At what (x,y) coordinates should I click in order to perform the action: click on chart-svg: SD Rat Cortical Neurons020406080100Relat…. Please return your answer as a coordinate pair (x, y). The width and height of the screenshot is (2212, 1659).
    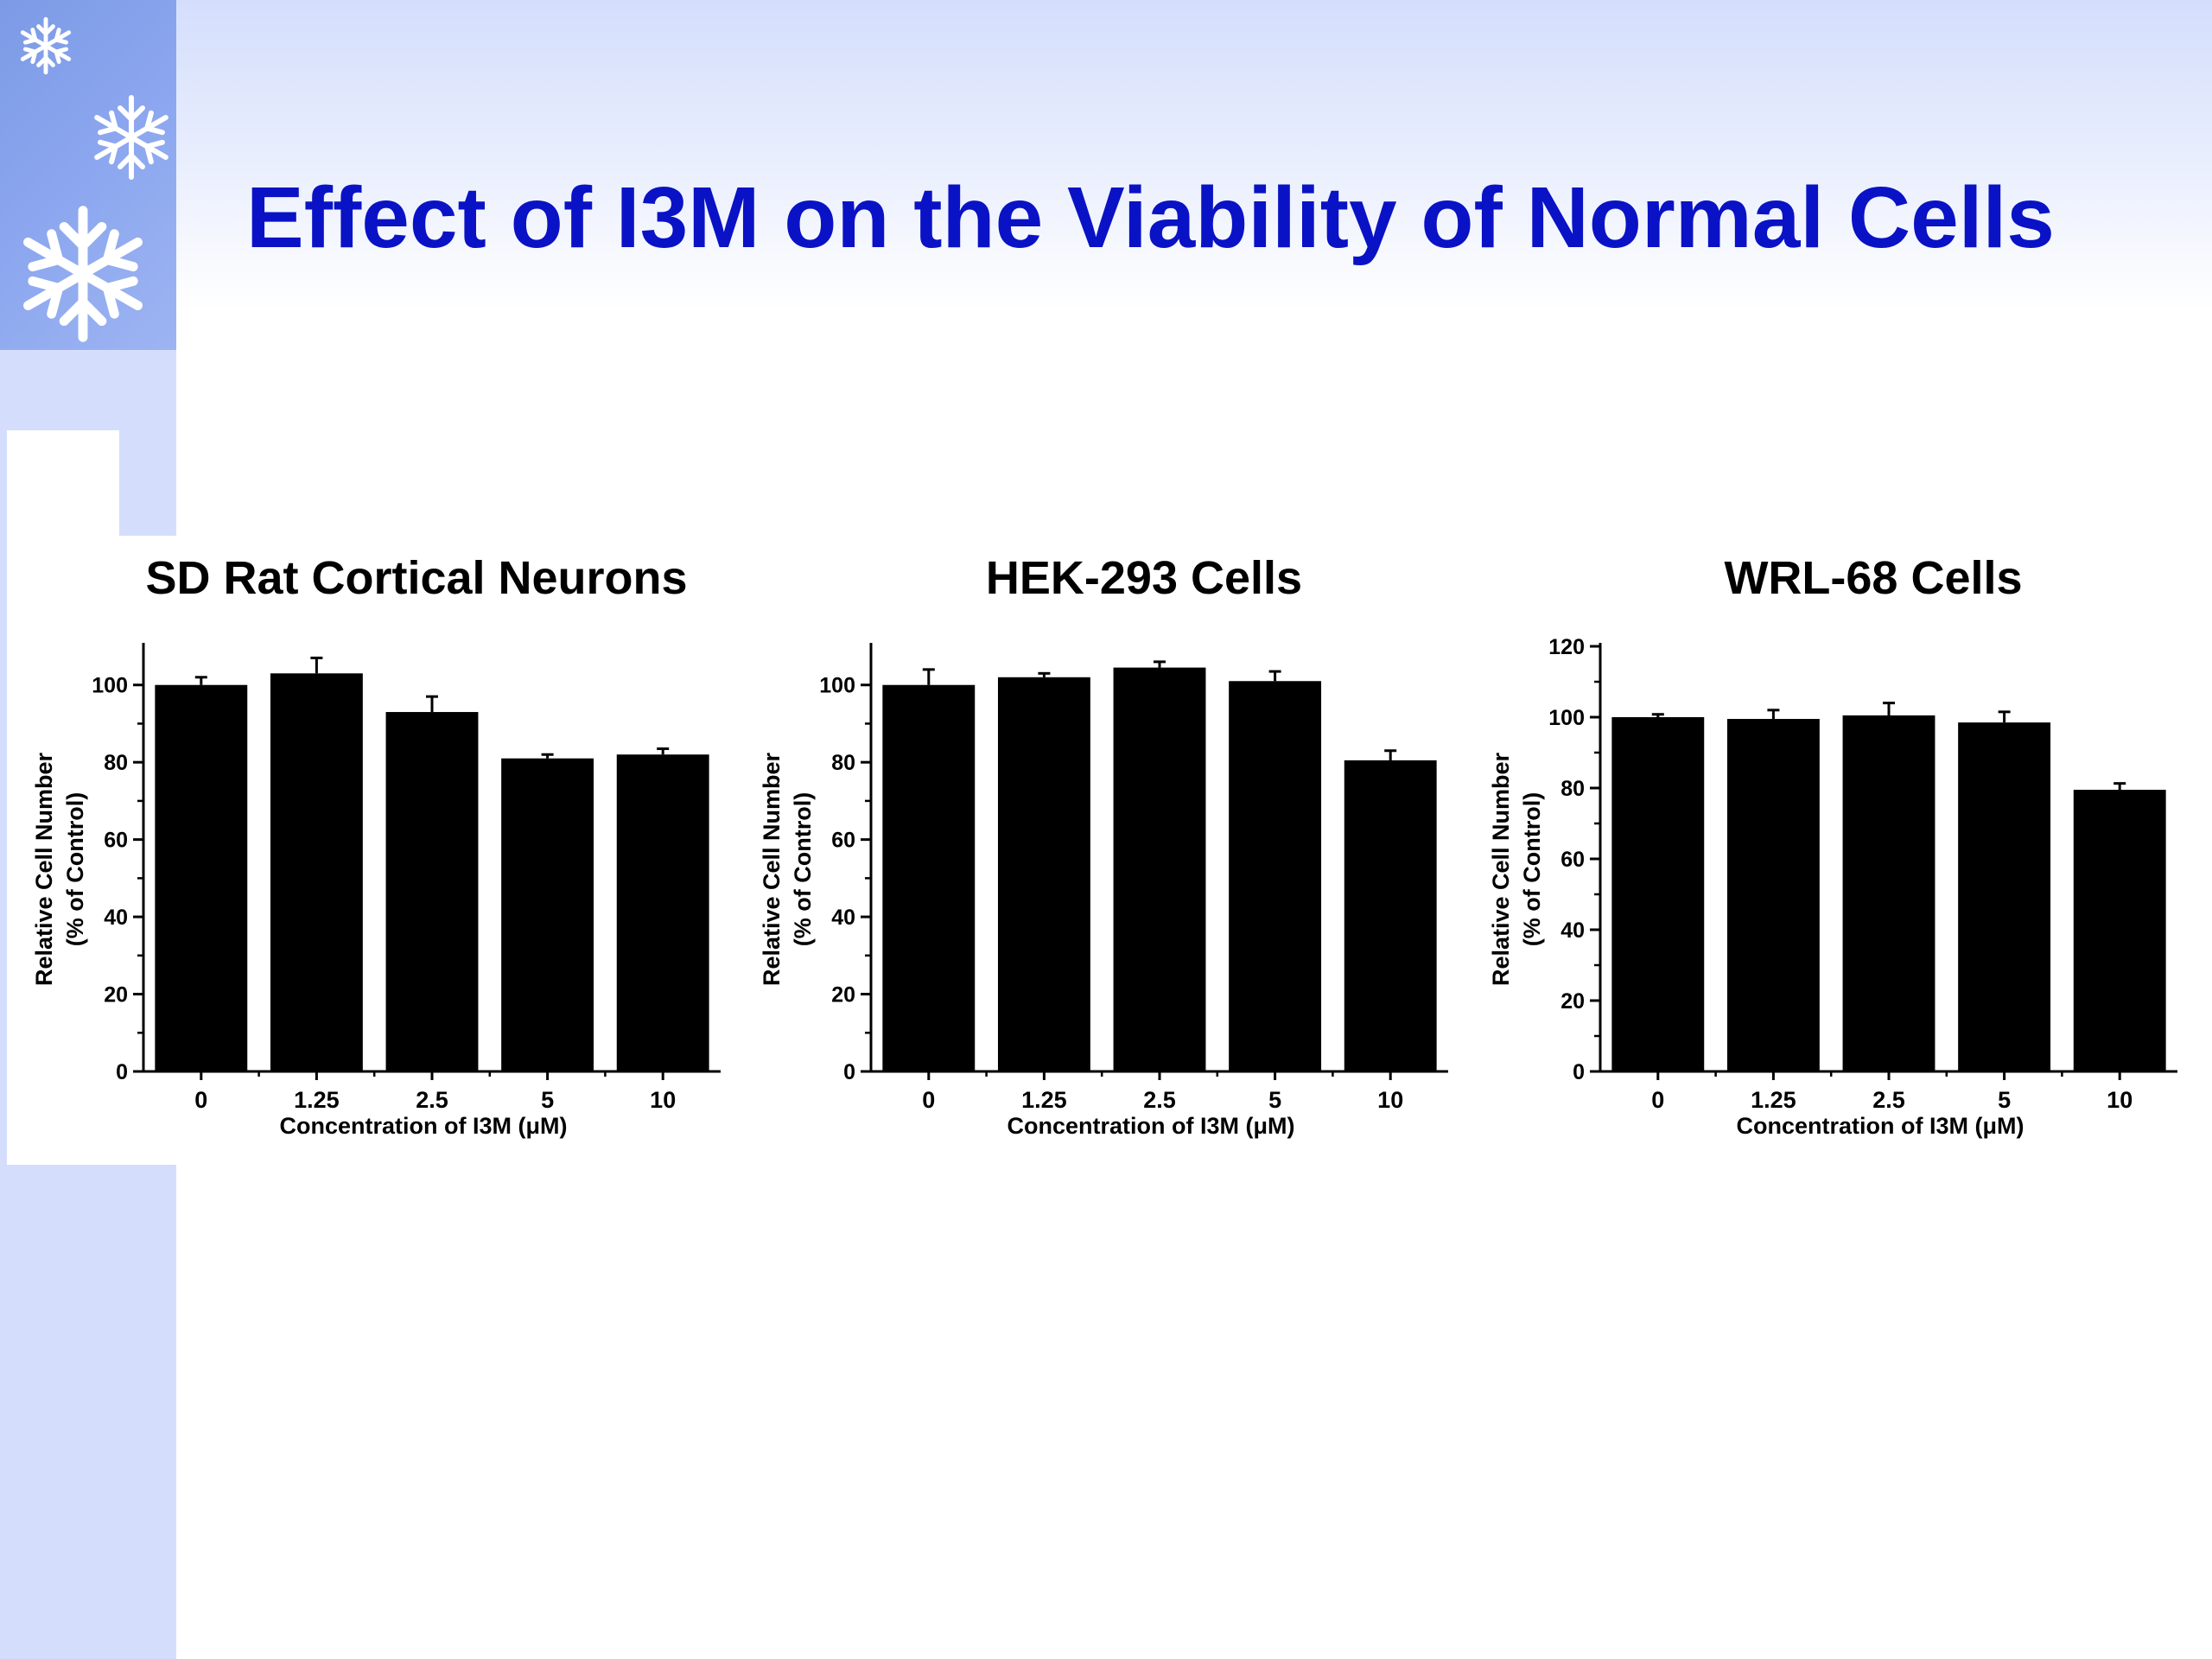
    Looking at the image, I should click on (376, 845).